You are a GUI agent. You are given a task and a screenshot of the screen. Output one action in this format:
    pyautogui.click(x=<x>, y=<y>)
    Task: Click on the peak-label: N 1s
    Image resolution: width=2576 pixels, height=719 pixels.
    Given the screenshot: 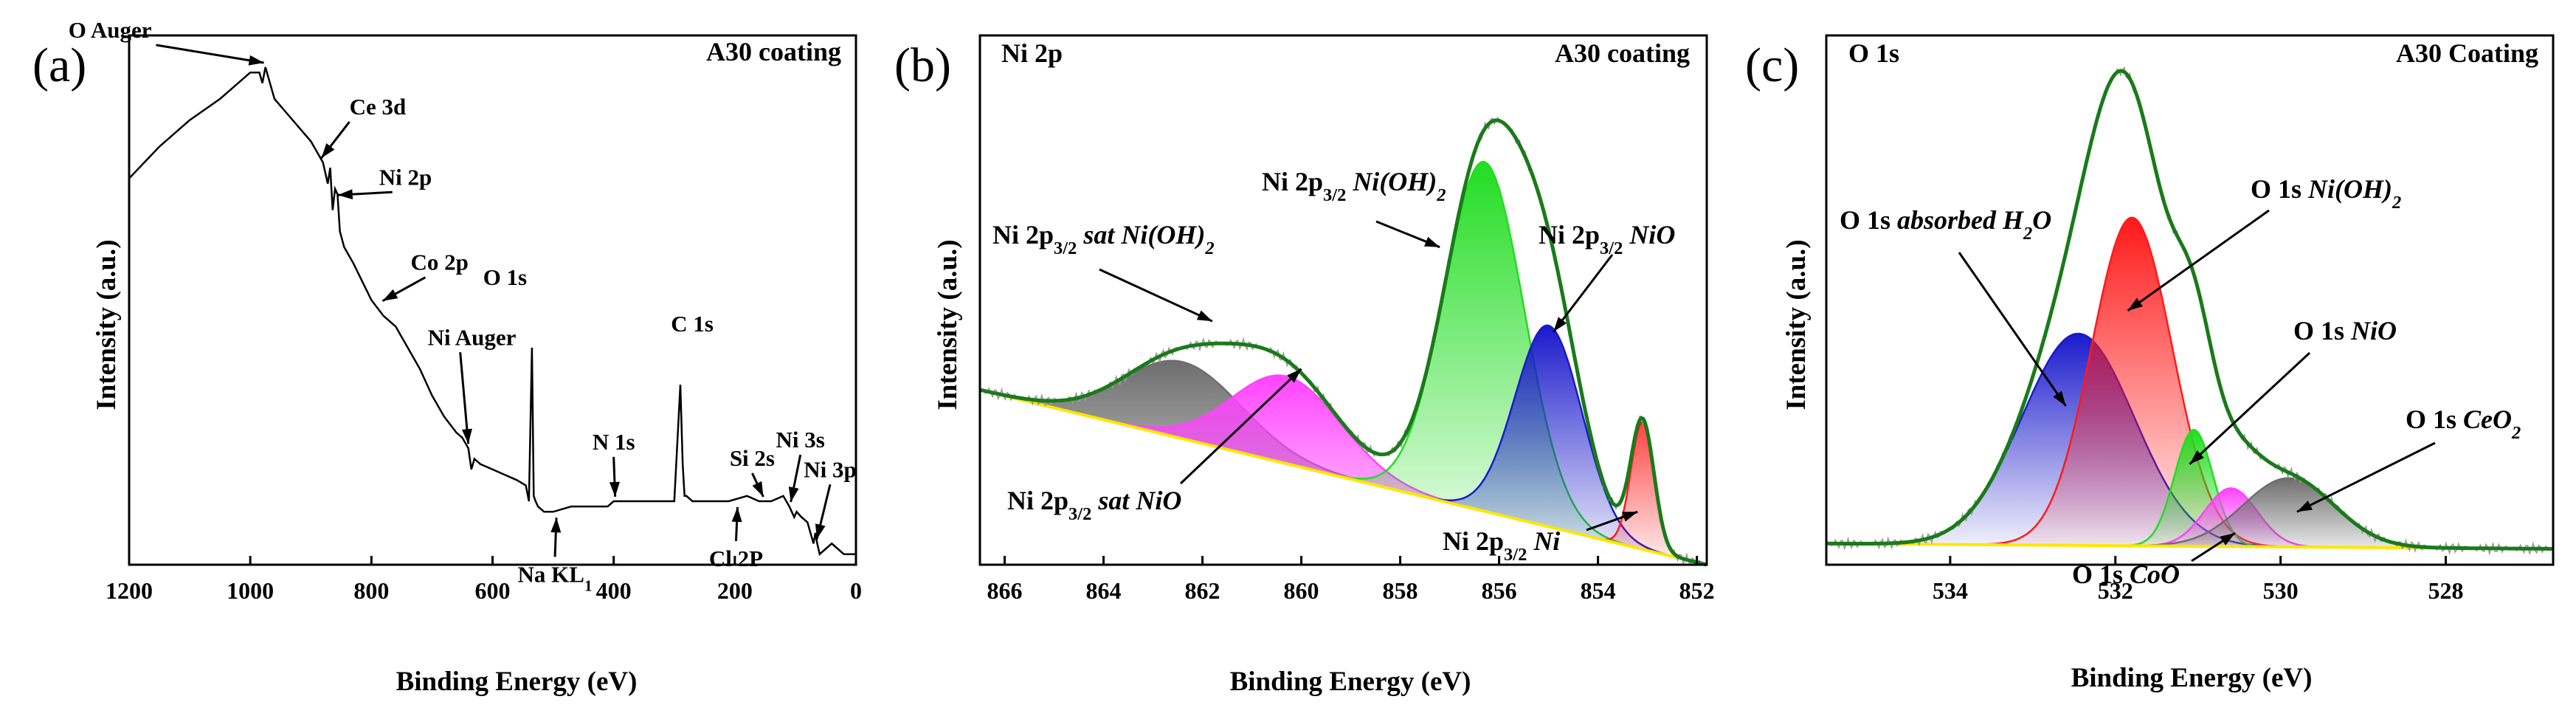 What is the action you would take?
    pyautogui.click(x=614, y=442)
    